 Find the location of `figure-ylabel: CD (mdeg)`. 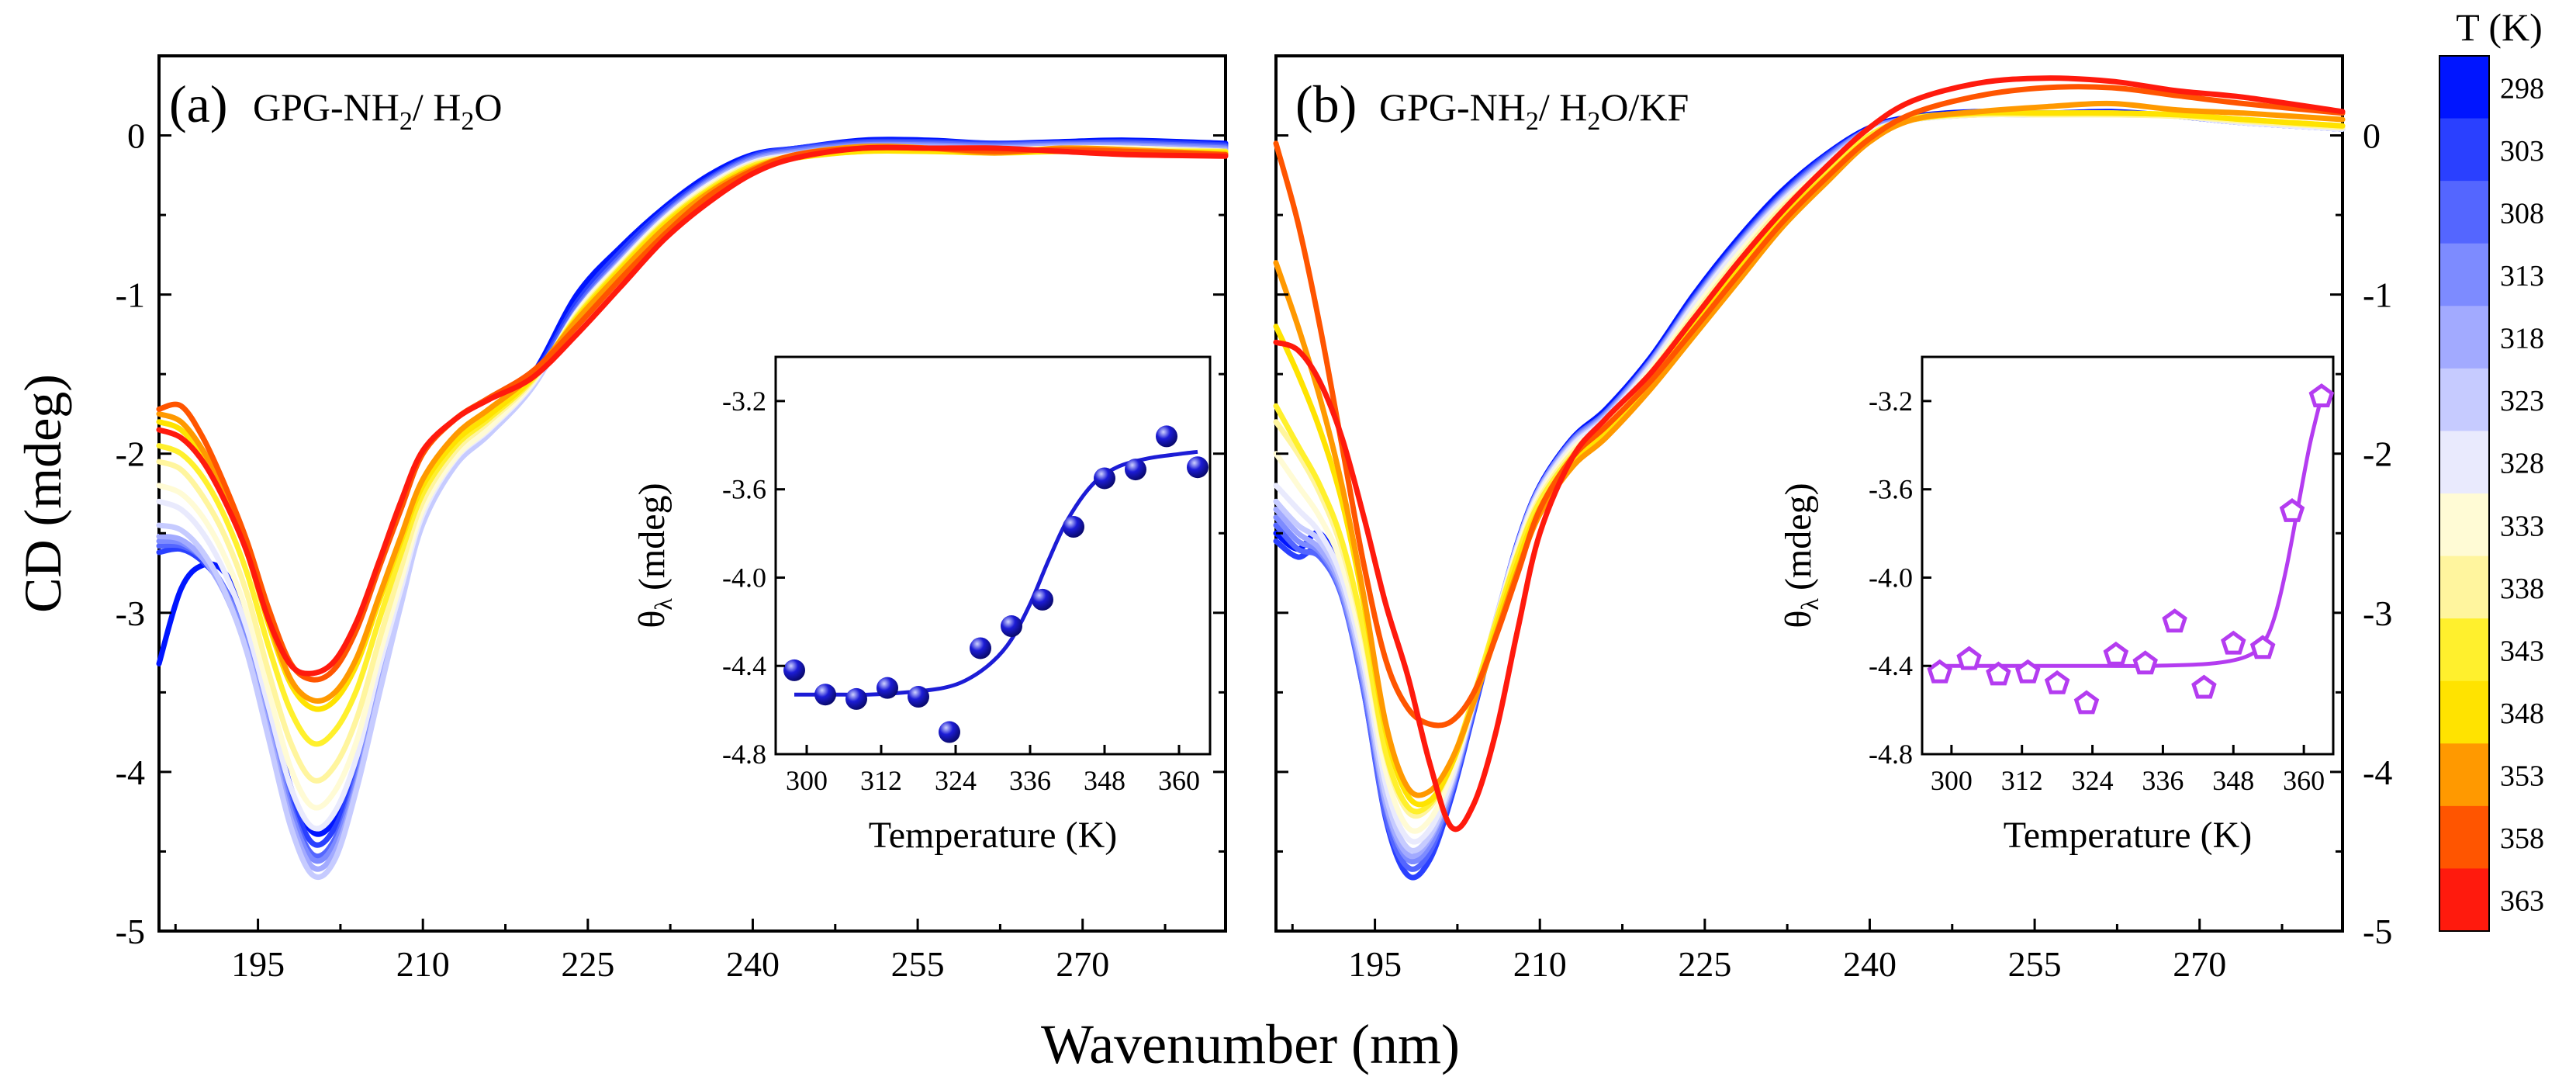

figure-ylabel: CD (mdeg) is located at coordinates (42, 493).